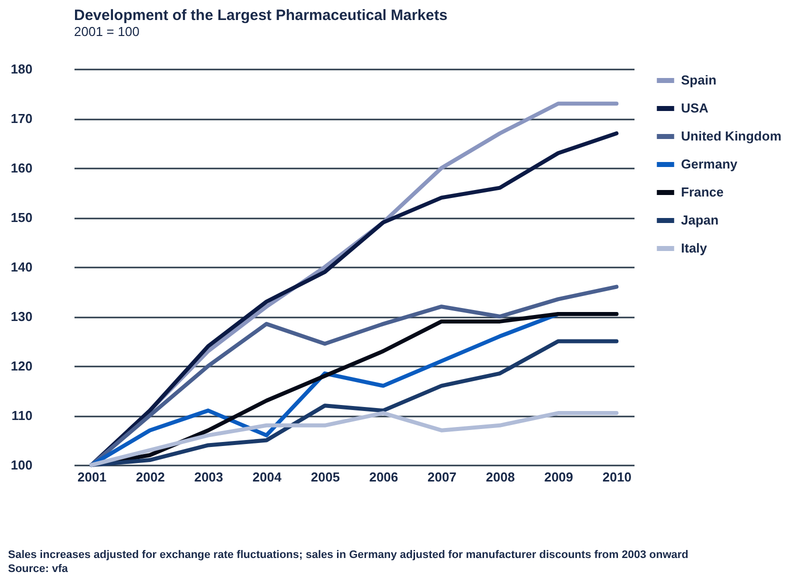 The width and height of the screenshot is (811, 587). Describe the element at coordinates (267, 477) in the screenshot. I see `x-tick-label: 2004` at that location.